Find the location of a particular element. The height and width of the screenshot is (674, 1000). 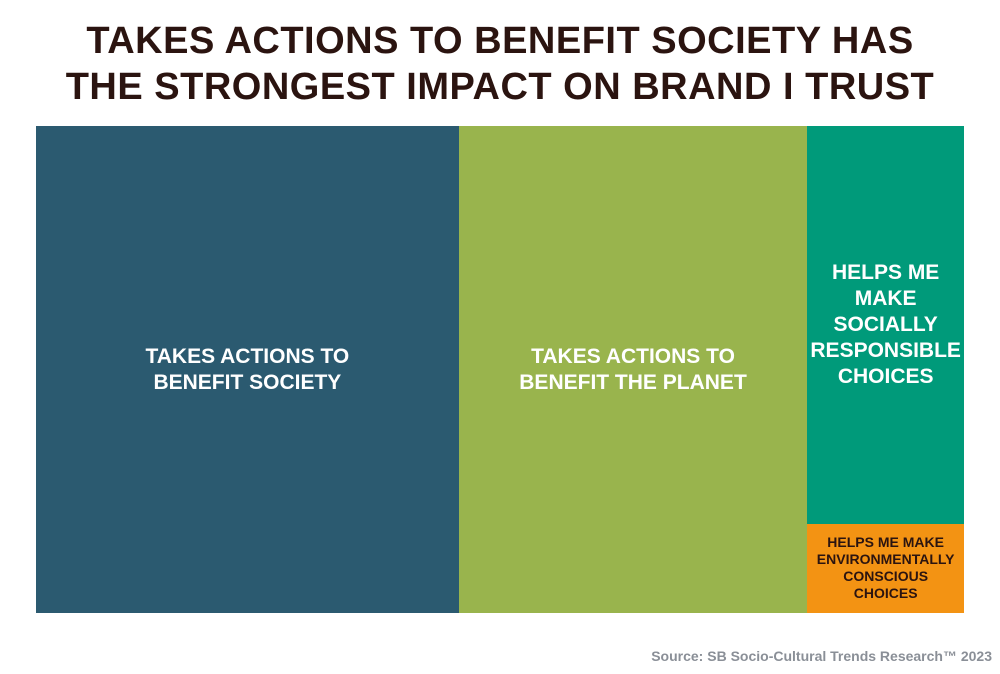

tile-benefit-society-label: TAKES ACTIONS TO BENEFIT SOCIETY is located at coordinates (247, 370).